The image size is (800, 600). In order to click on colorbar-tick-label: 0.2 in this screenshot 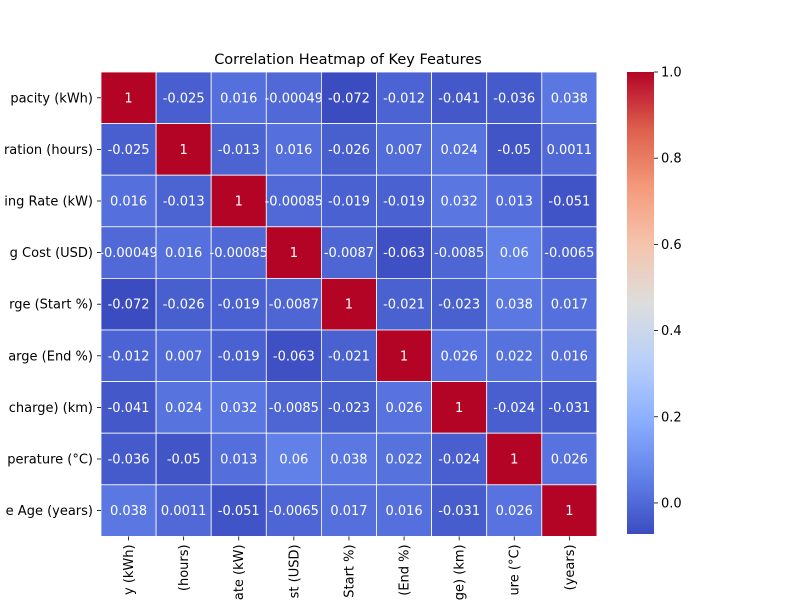, I will do `click(671, 417)`.